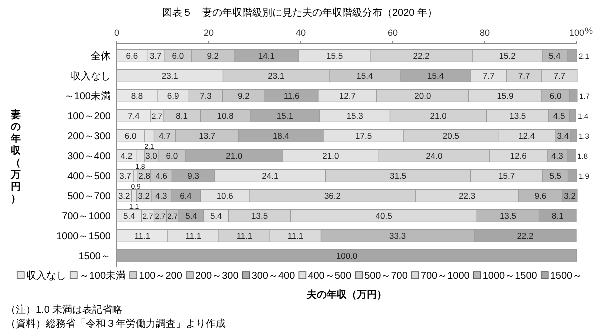 The image size is (600, 334). Describe the element at coordinates (393, 33) in the screenshot. I see `x-tick-label: 60` at that location.